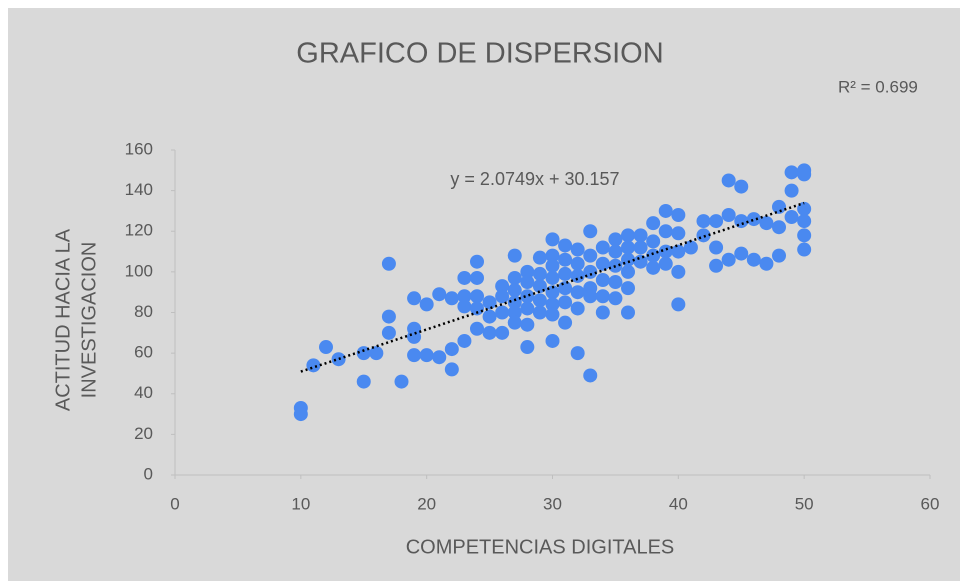 The height and width of the screenshot is (581, 960). Describe the element at coordinates (143, 311) in the screenshot. I see `y-tick-label: 80` at that location.